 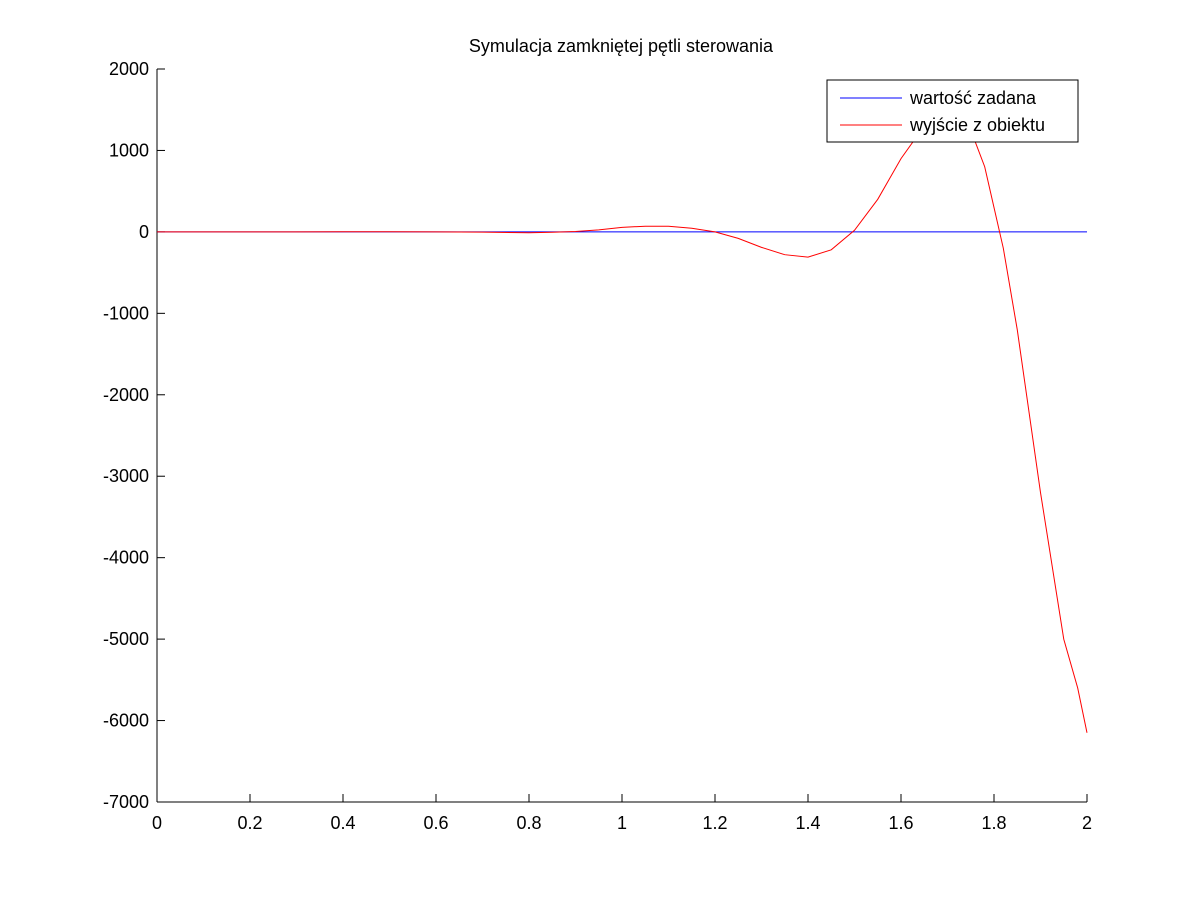 What do you see at coordinates (249, 823) in the screenshot?
I see `x-tick-label: 0.2` at bounding box center [249, 823].